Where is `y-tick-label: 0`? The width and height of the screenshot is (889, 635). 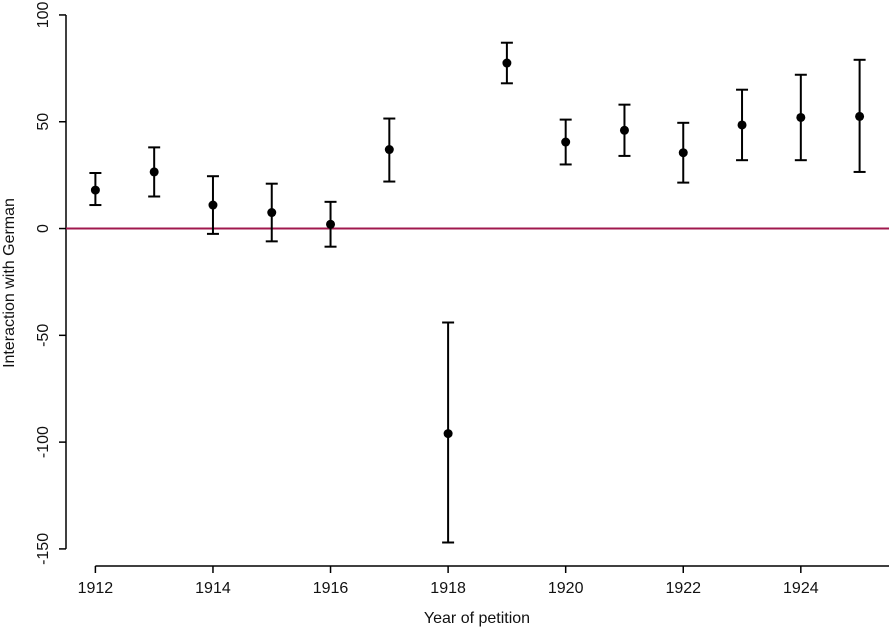
y-tick-label: 0 is located at coordinates (43, 228).